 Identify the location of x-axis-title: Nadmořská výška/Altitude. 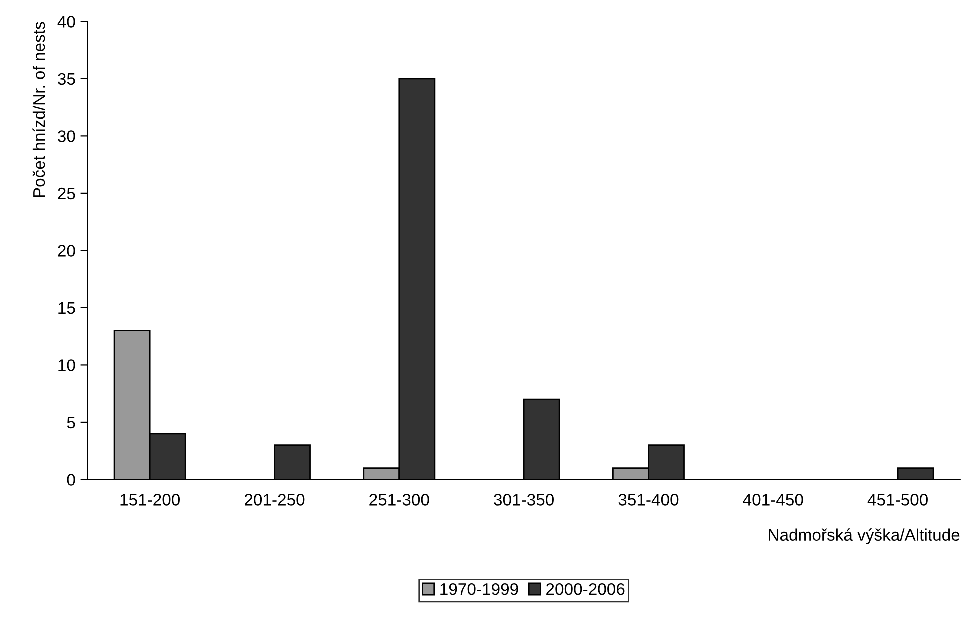
(864, 536).